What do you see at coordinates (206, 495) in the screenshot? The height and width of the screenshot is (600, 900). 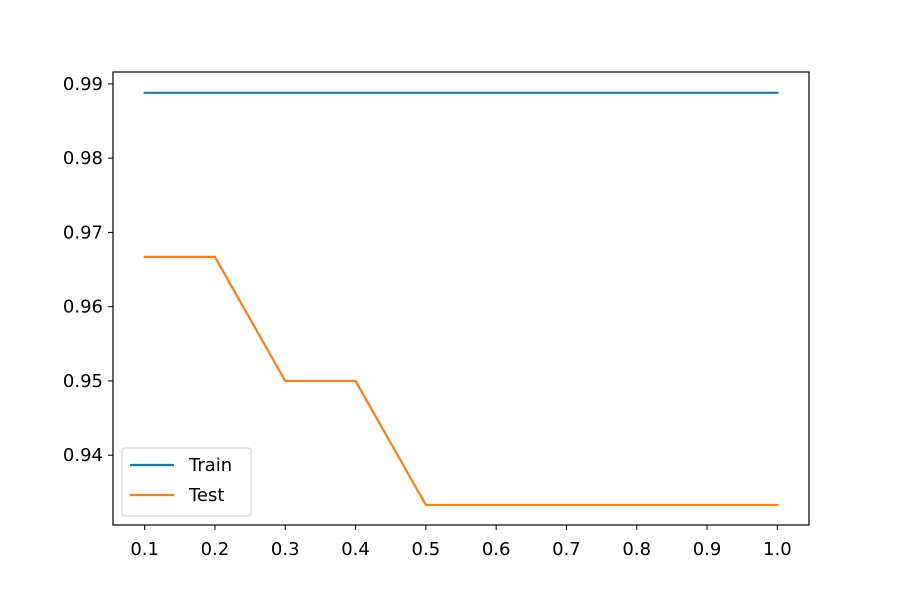 I see `legend-label-test: Test` at bounding box center [206, 495].